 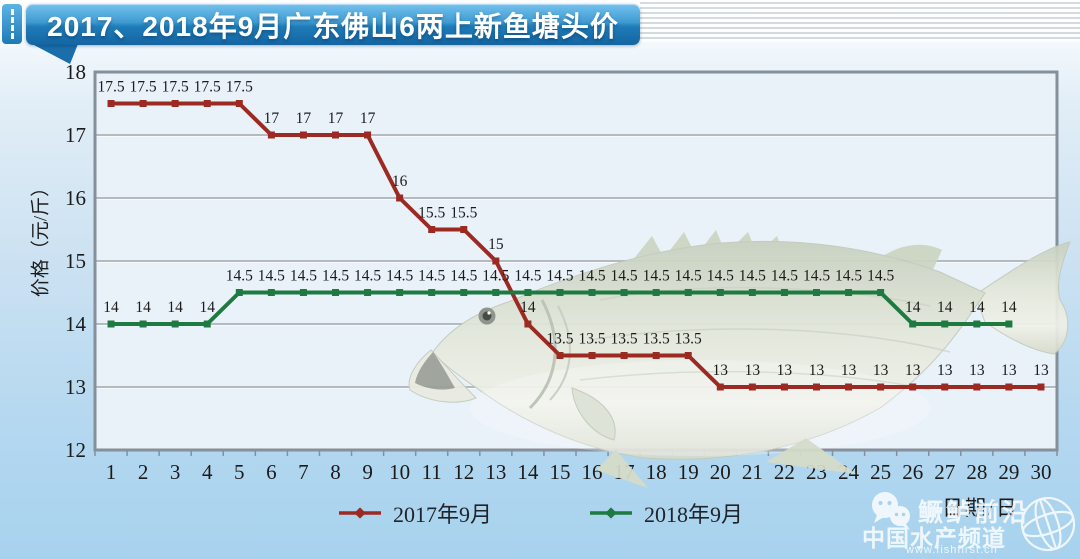 I want to click on legend-marker-2018, so click(x=611, y=513).